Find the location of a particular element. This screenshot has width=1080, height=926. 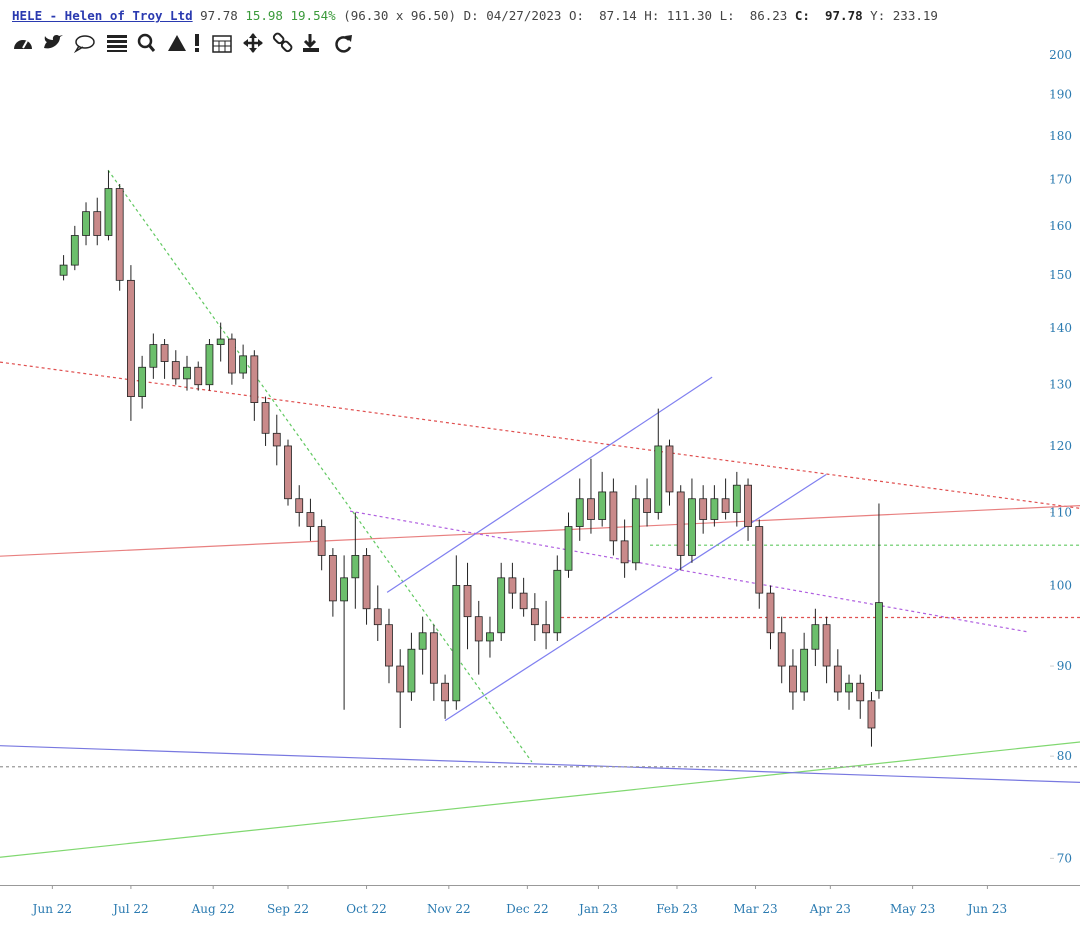

refresh-tool is located at coordinates (343, 44).